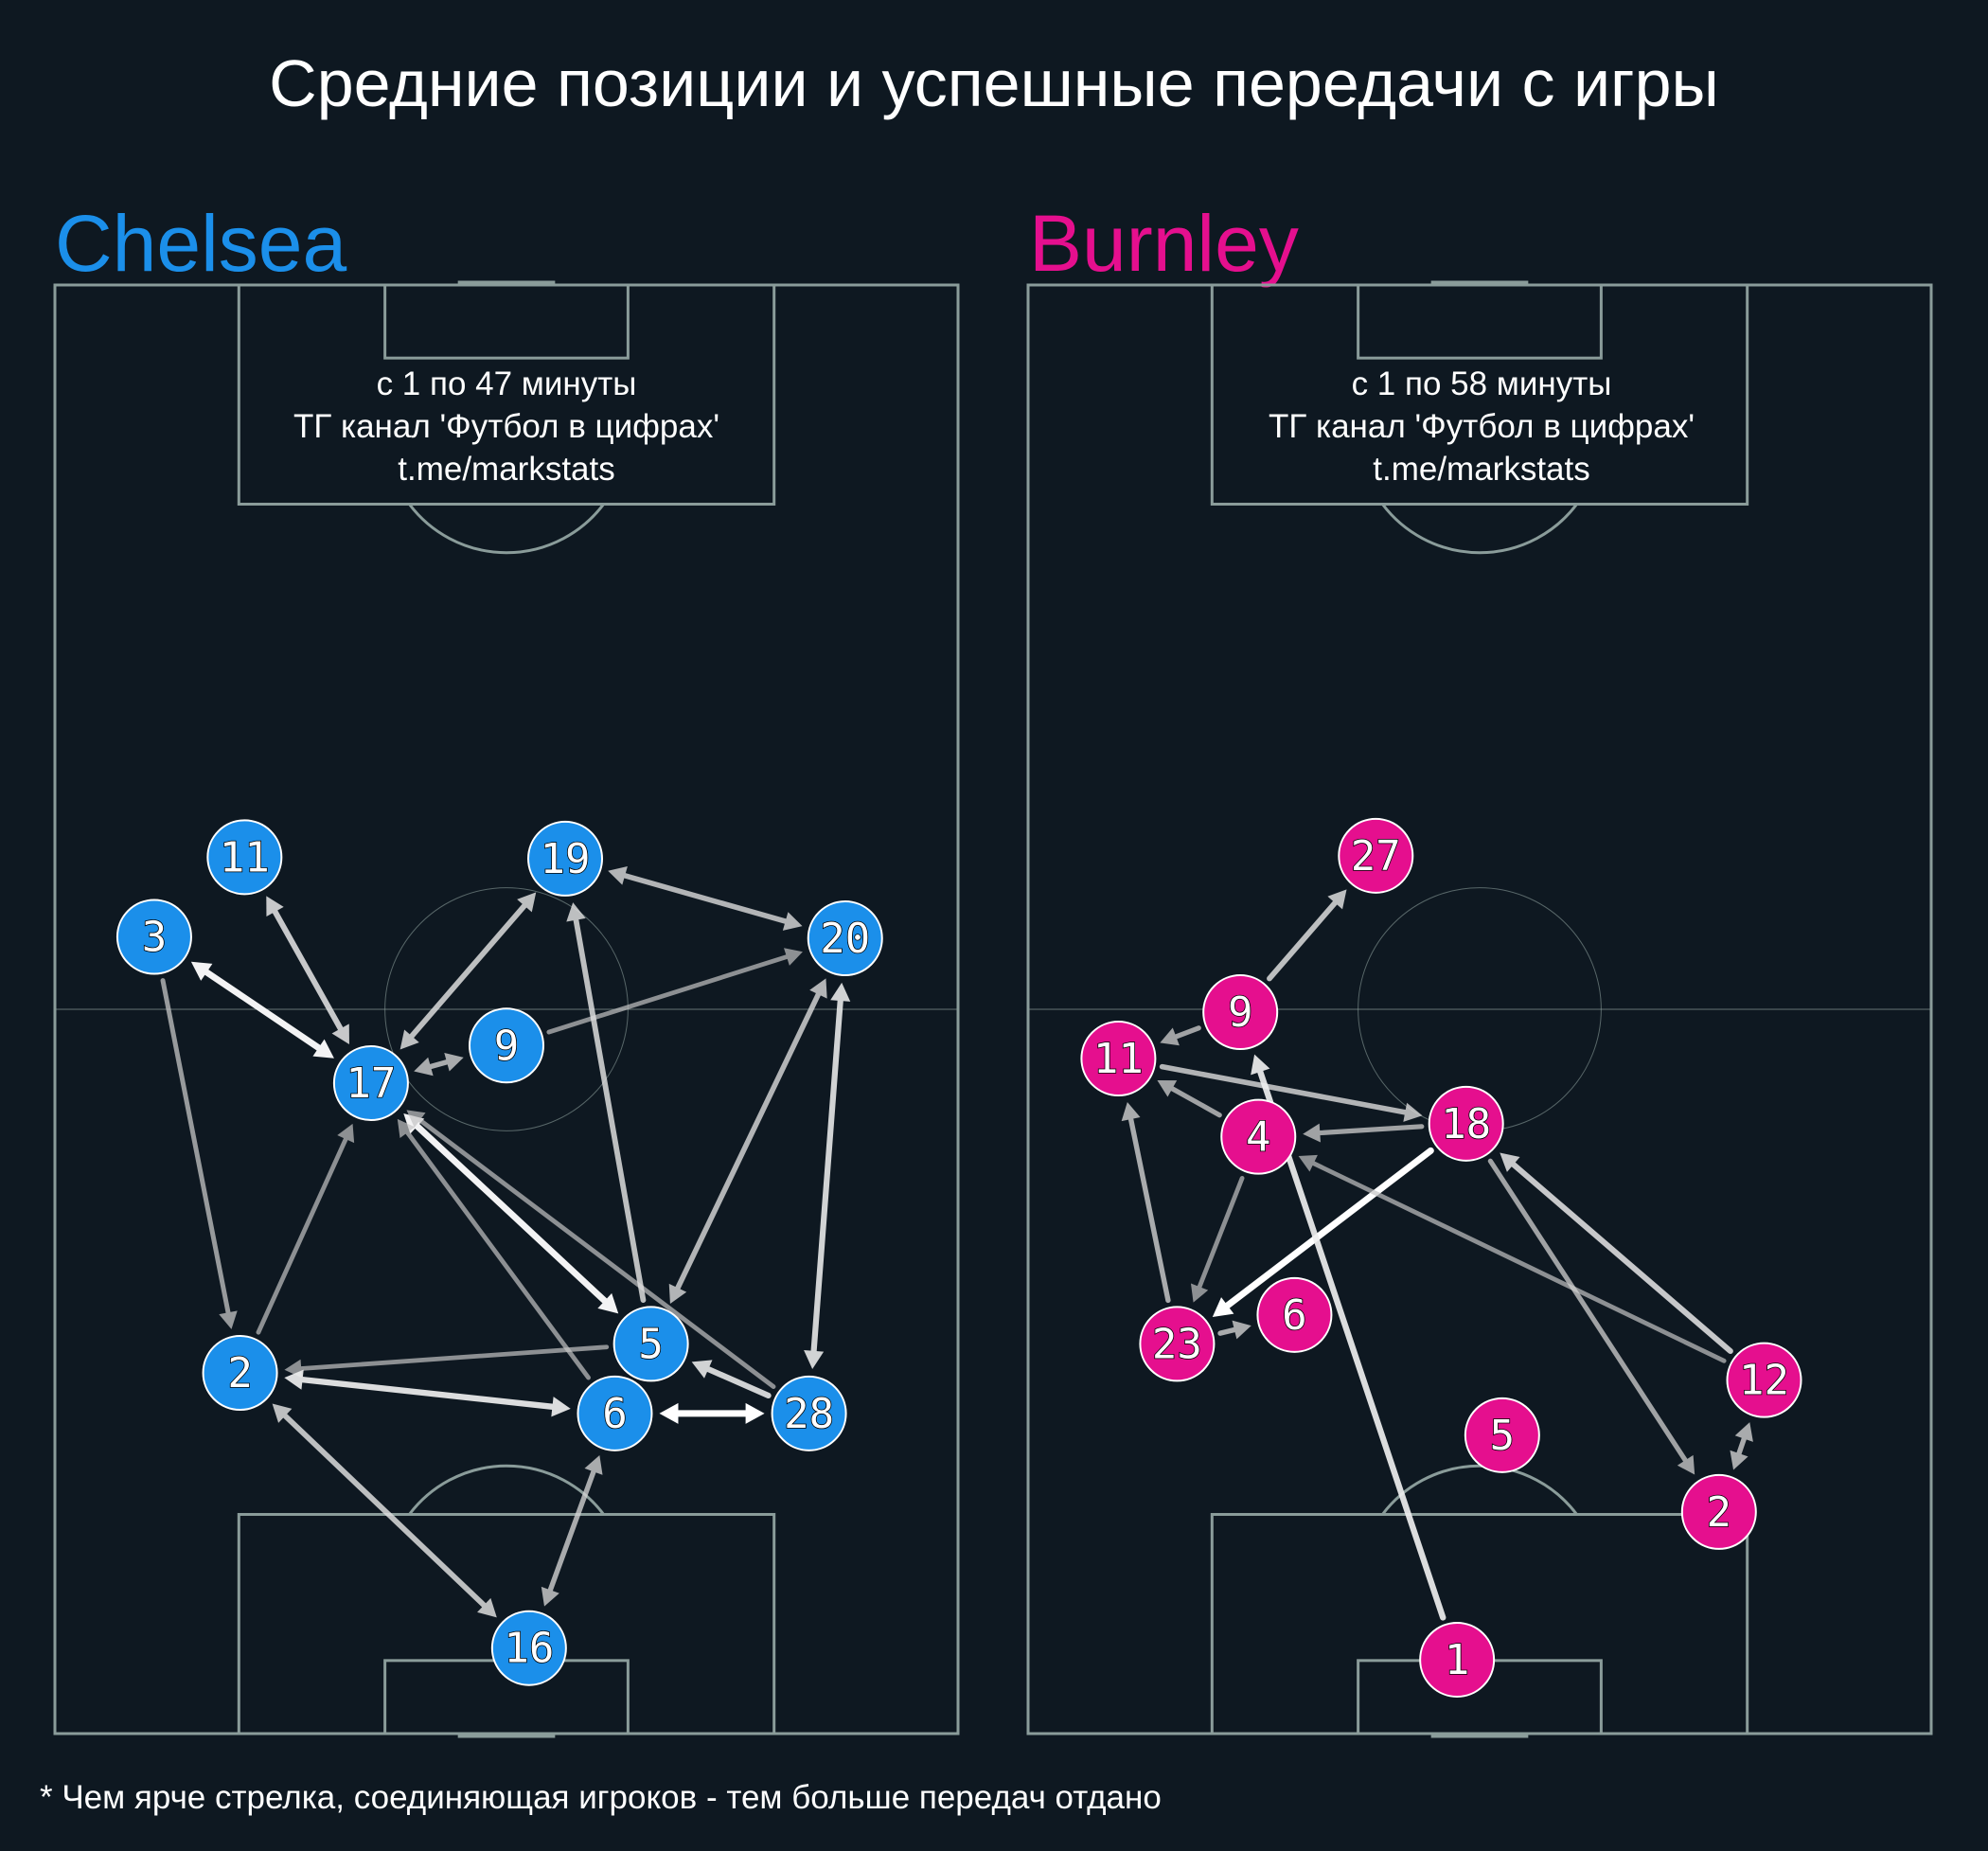 The width and height of the screenshot is (1988, 1851). Describe the element at coordinates (200, 243) in the screenshot. I see `team-name-chelsea: Chelsea` at that location.